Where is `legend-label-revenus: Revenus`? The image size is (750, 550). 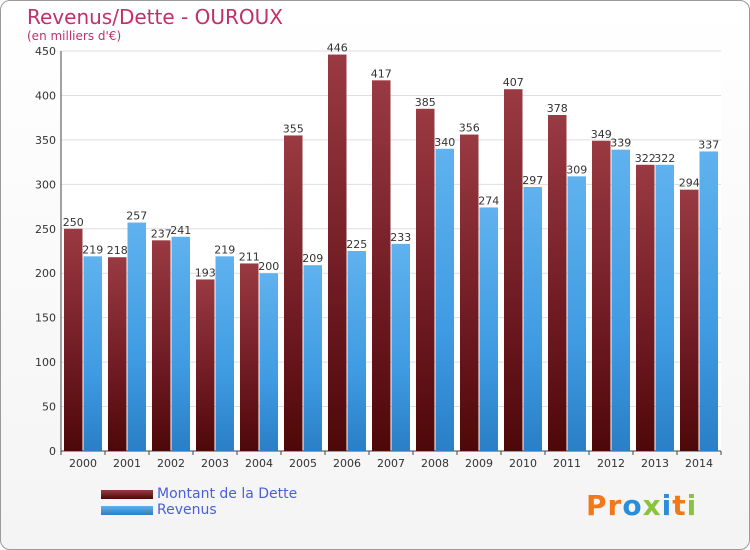
legend-label-revenus: Revenus is located at coordinates (187, 510).